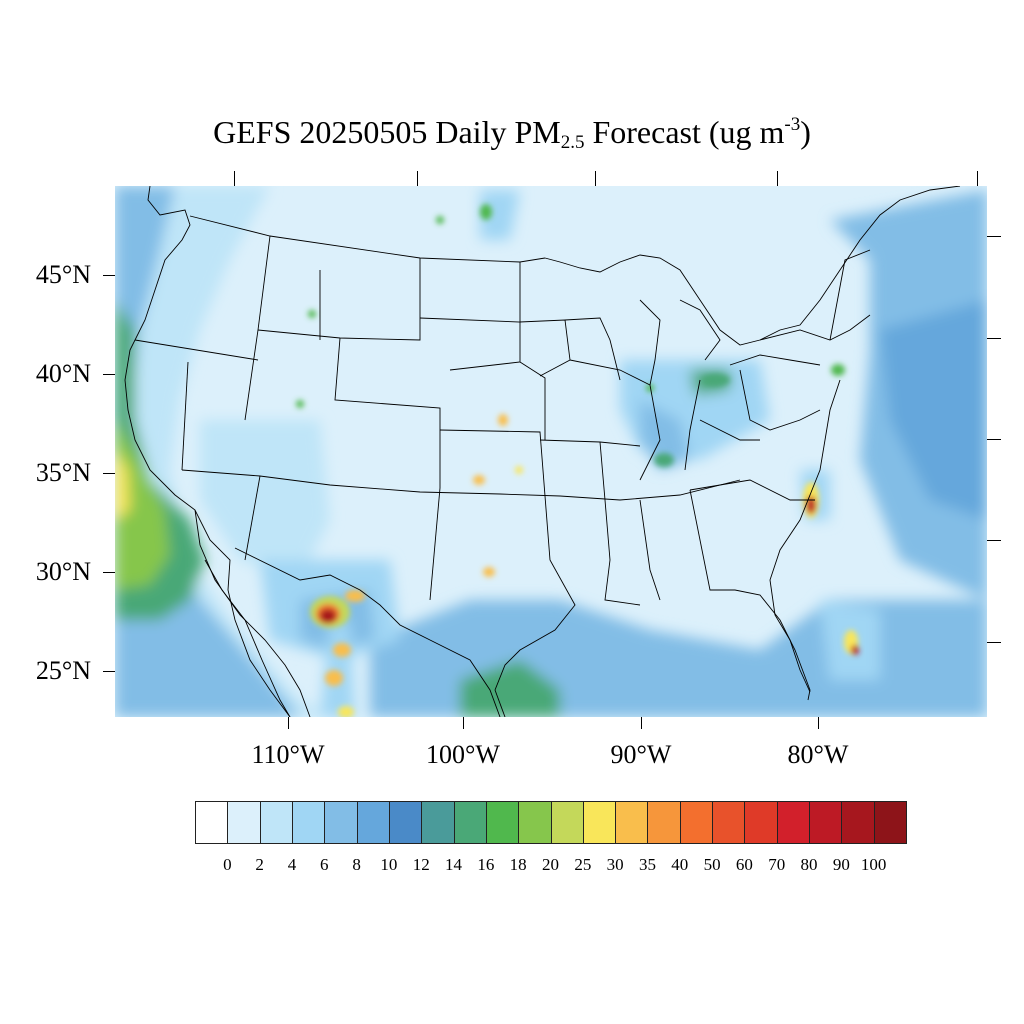  What do you see at coordinates (63, 472) in the screenshot?
I see `lat-label-35: 35°N` at bounding box center [63, 472].